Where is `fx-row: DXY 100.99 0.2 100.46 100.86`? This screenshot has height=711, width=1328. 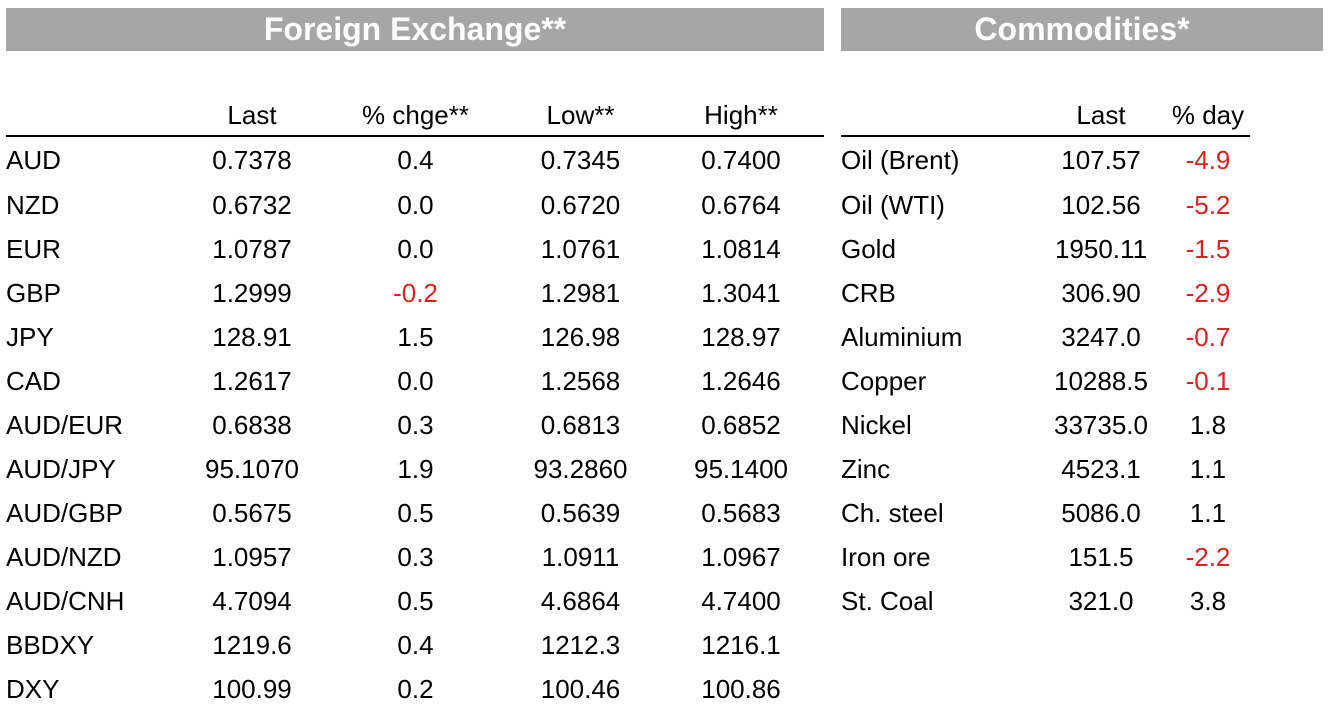
fx-row: DXY 100.99 0.2 100.46 100.86 is located at coordinates (415, 689).